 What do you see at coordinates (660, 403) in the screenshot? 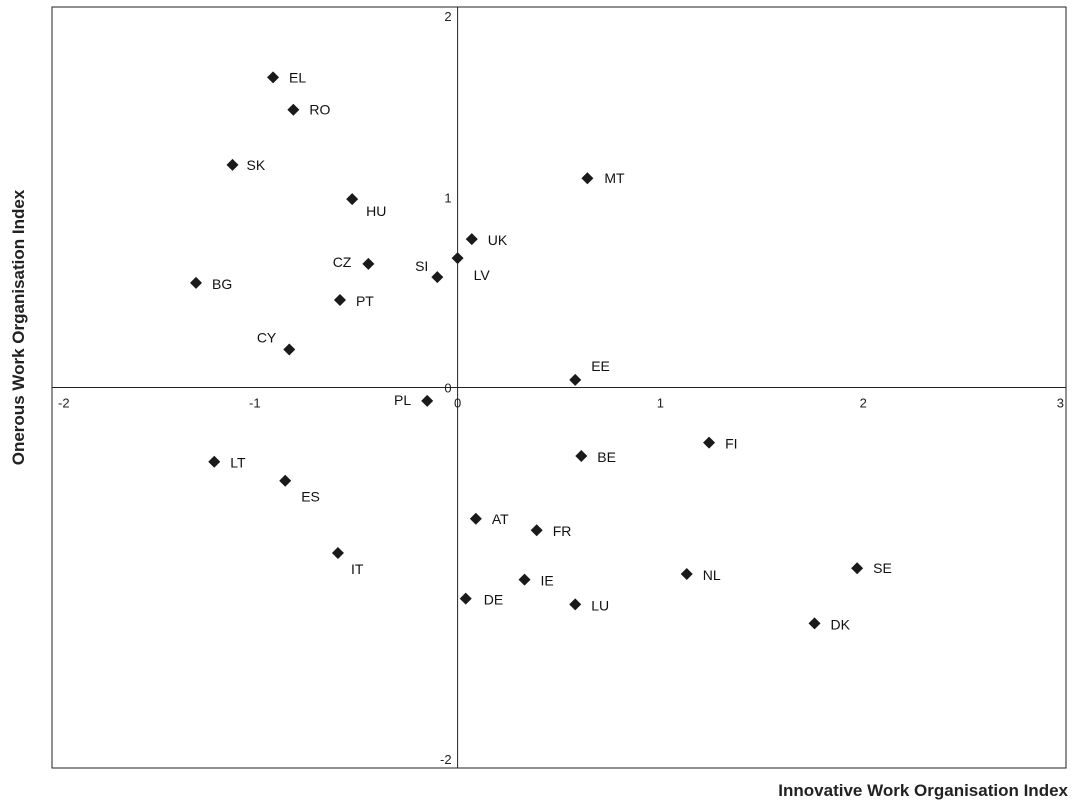
I see `x-tick-label: 1` at bounding box center [660, 403].